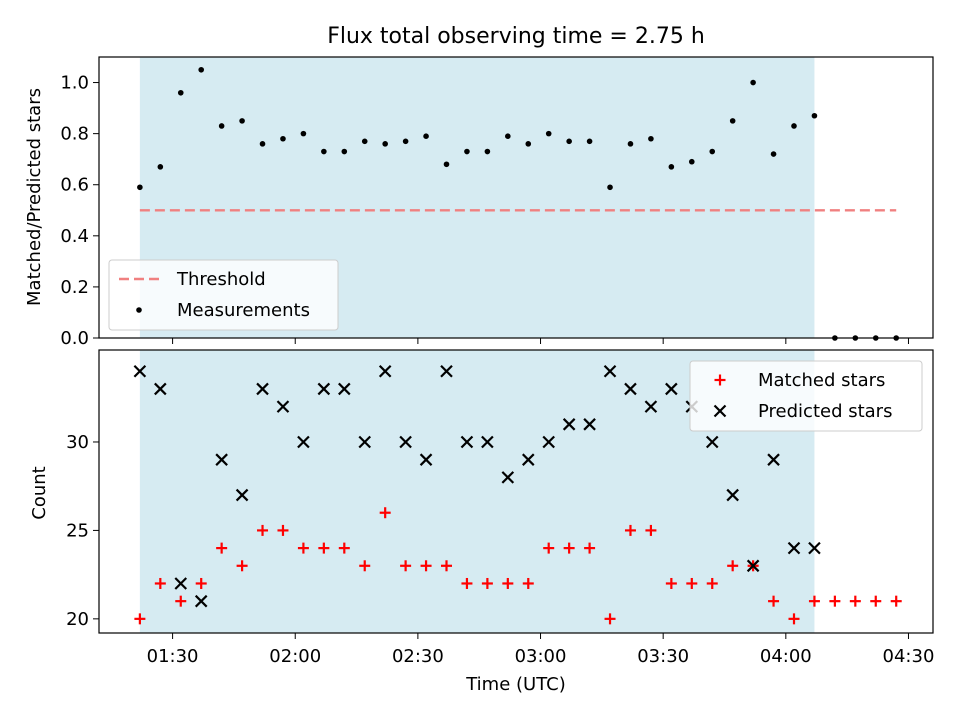 The height and width of the screenshot is (720, 960). I want to click on bottom-y-tick-label: 30, so click(77, 442).